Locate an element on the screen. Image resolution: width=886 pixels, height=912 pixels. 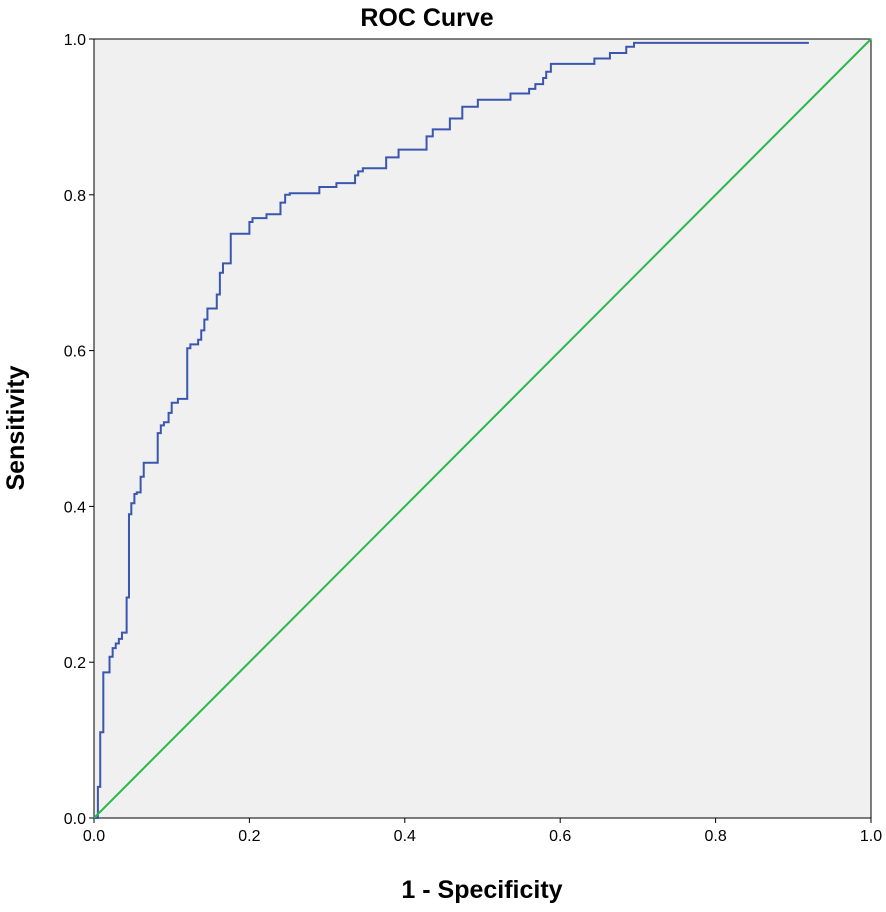
y-tick-label: 1.0 is located at coordinates (75, 40).